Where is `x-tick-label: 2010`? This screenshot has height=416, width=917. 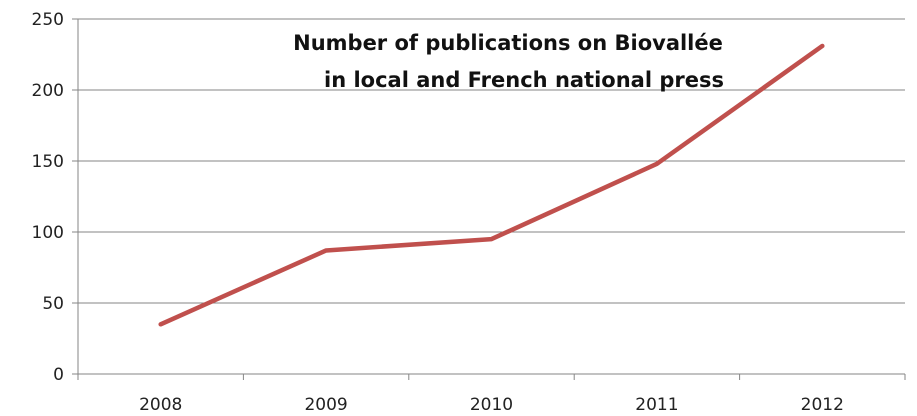
x-tick-label: 2010 is located at coordinates (491, 405).